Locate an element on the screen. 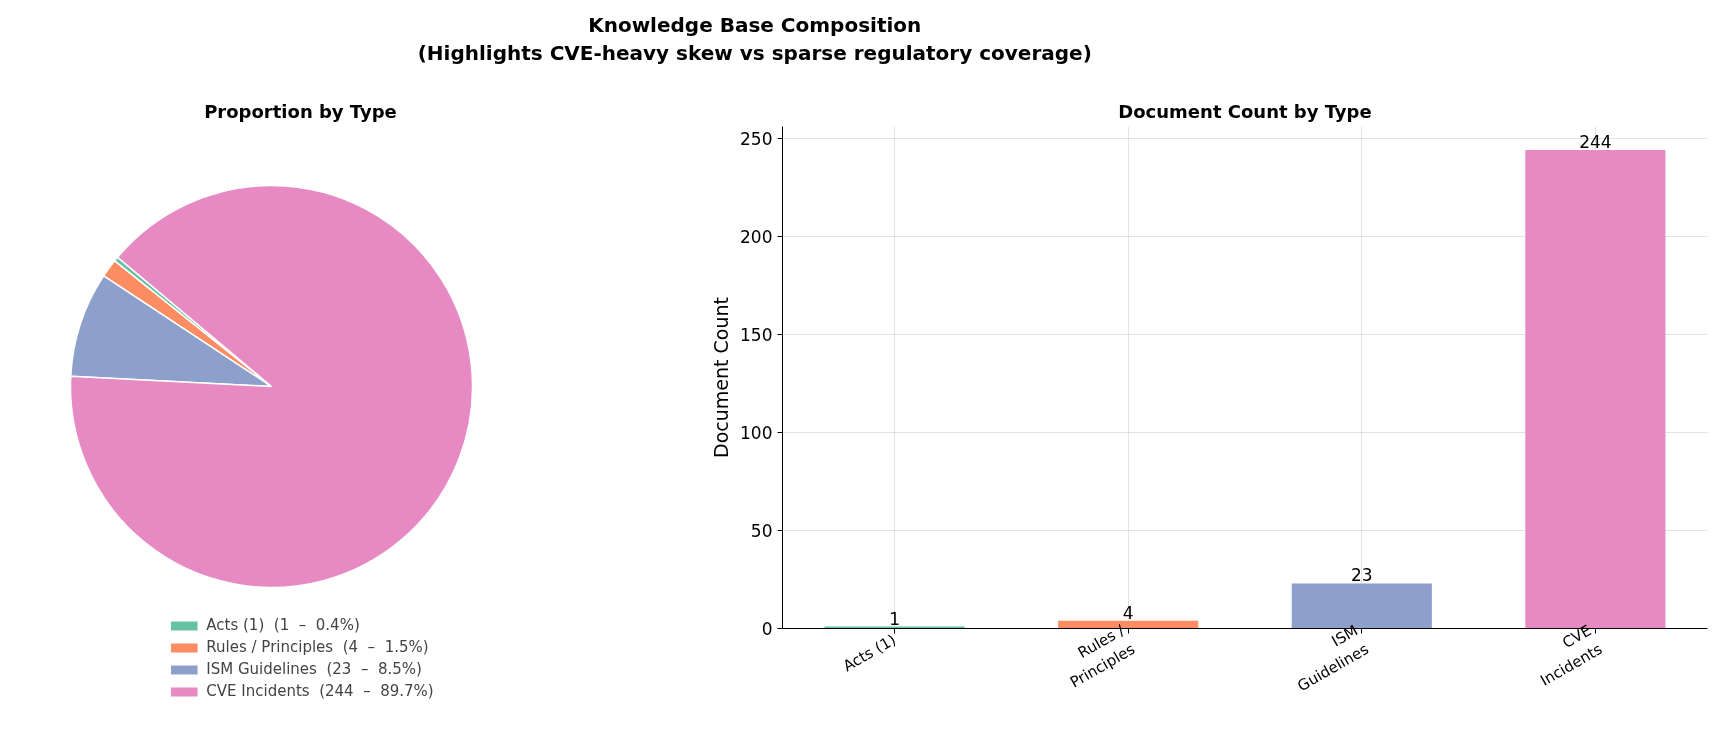 The height and width of the screenshot is (742, 1722). data-label: 1 is located at coordinates (895, 618).